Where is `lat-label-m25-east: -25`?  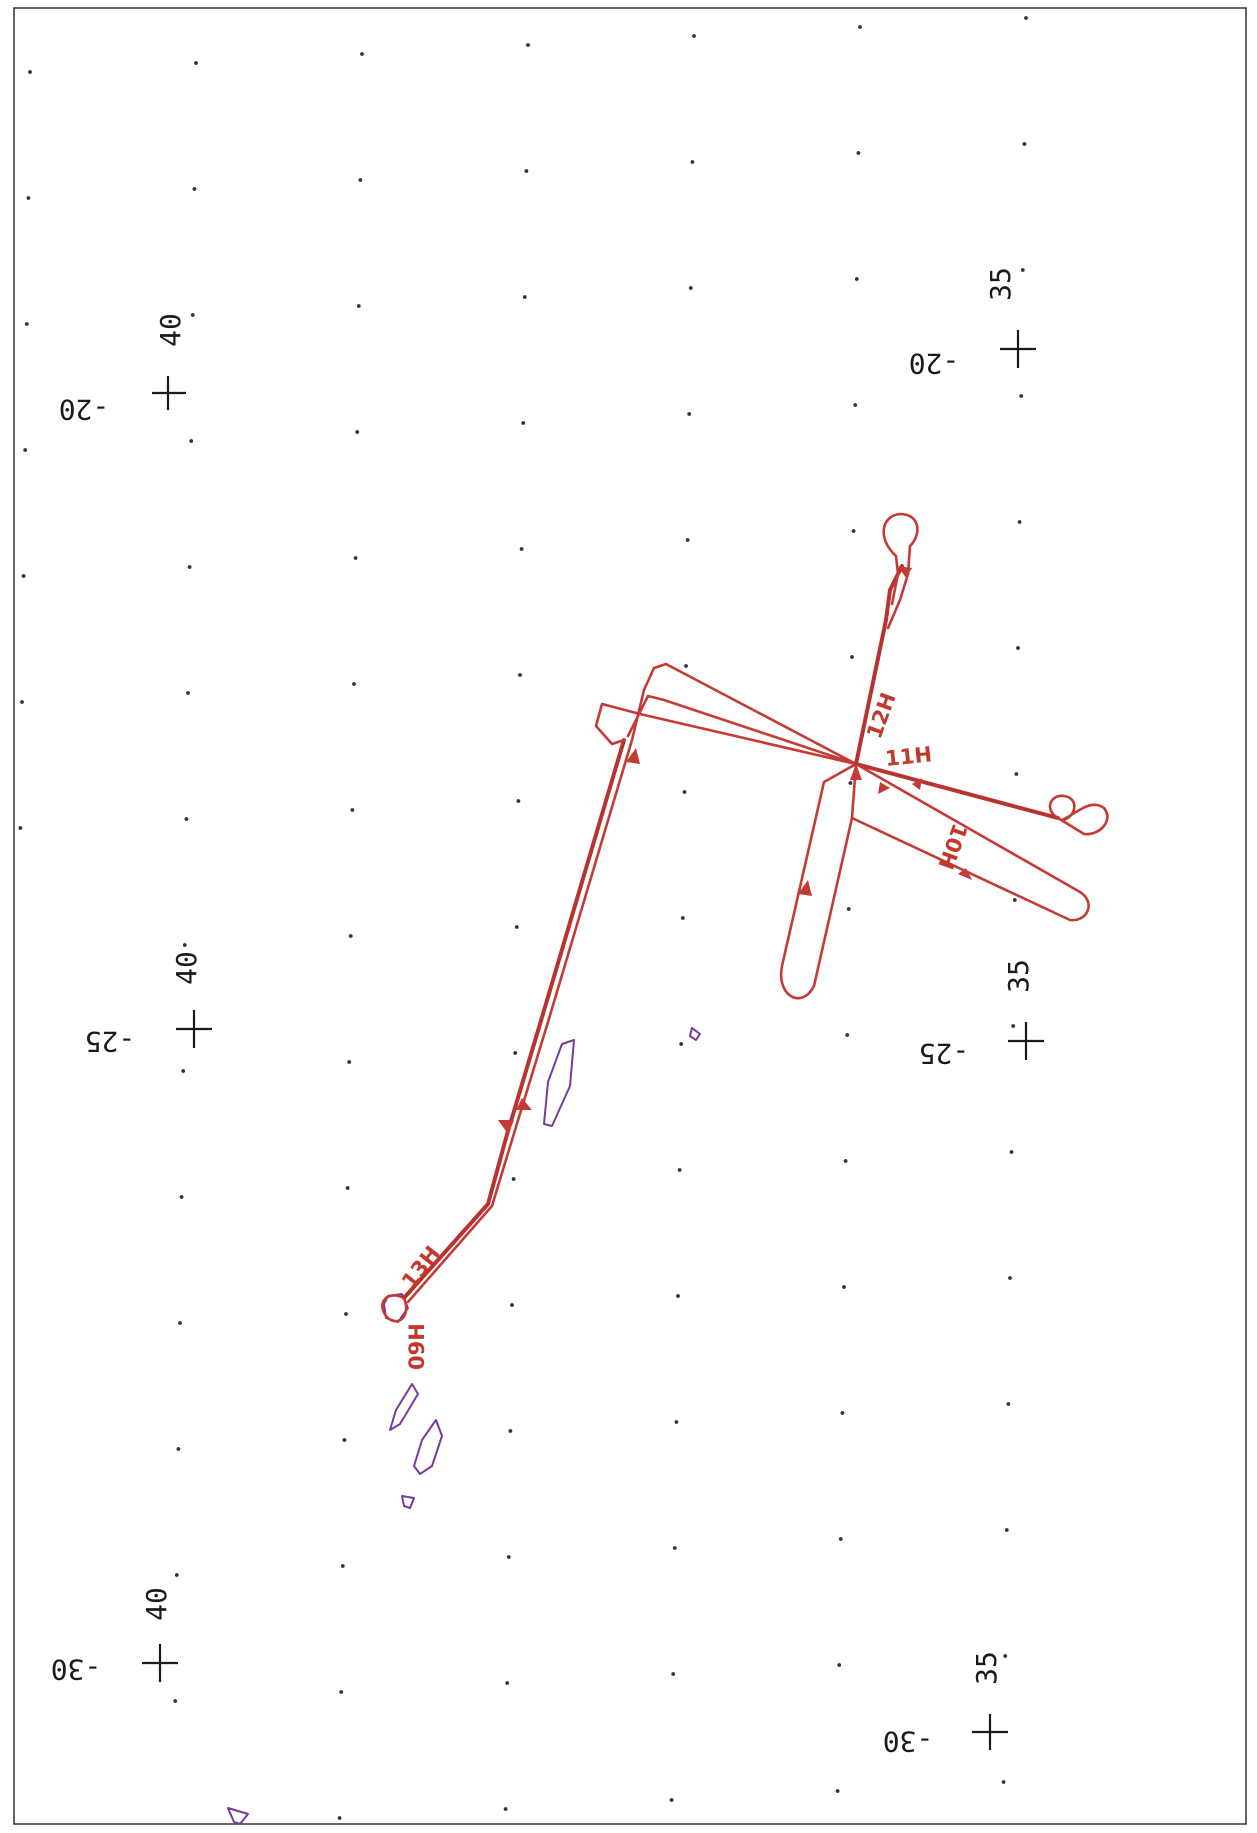
lat-label-m25-east: -25 is located at coordinates (944, 1053).